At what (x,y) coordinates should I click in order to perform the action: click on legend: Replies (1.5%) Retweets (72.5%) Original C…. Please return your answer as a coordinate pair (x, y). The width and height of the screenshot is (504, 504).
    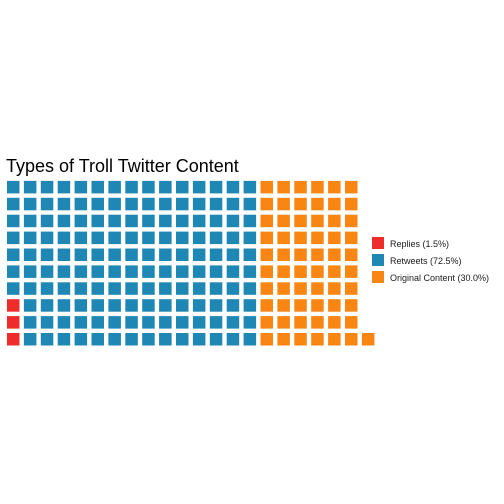
    Looking at the image, I should click on (430, 260).